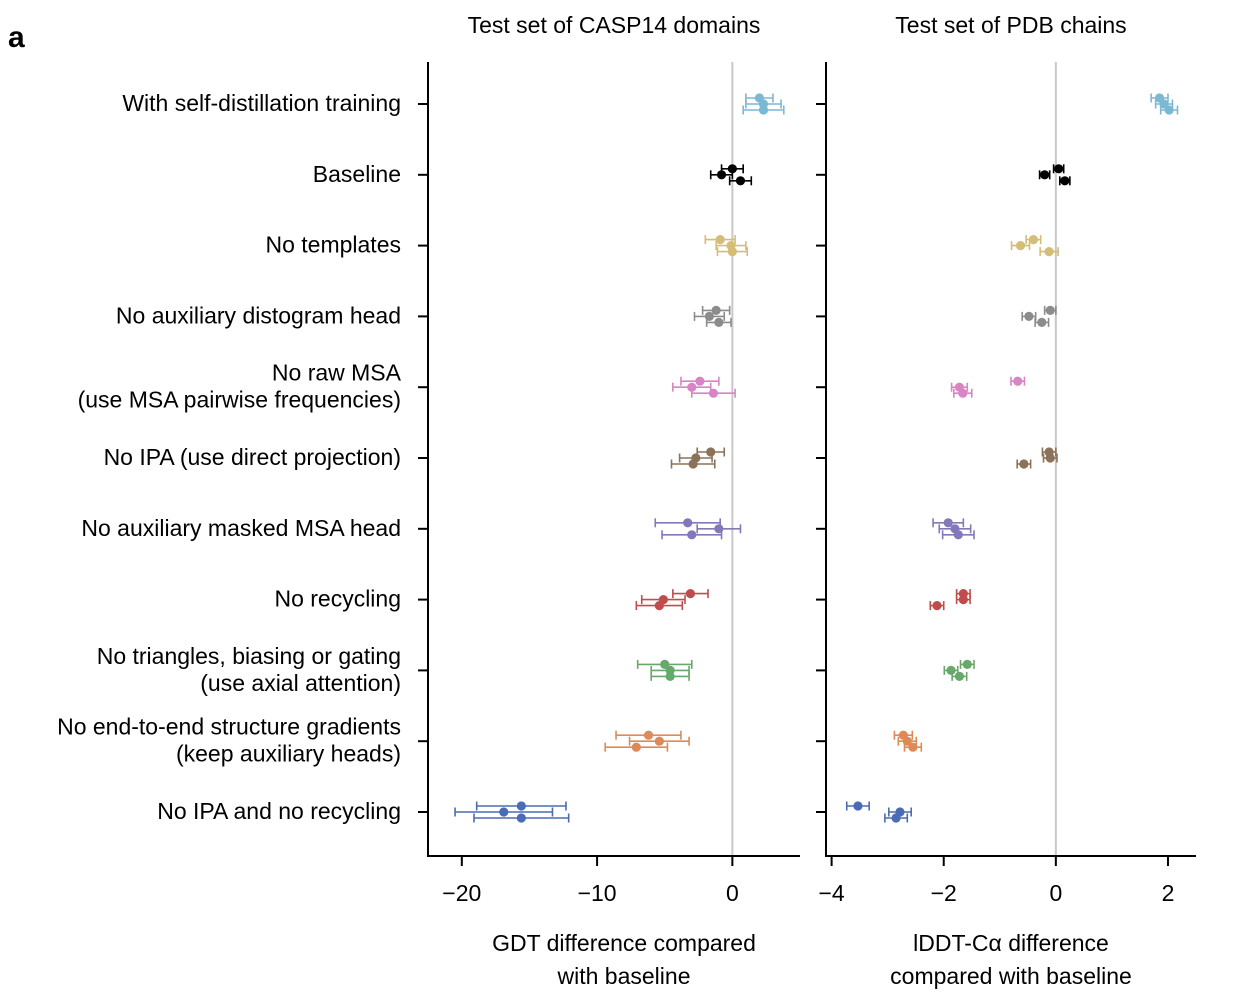 The height and width of the screenshot is (994, 1252). What do you see at coordinates (831, 893) in the screenshot?
I see `x-tick-label: −4` at bounding box center [831, 893].